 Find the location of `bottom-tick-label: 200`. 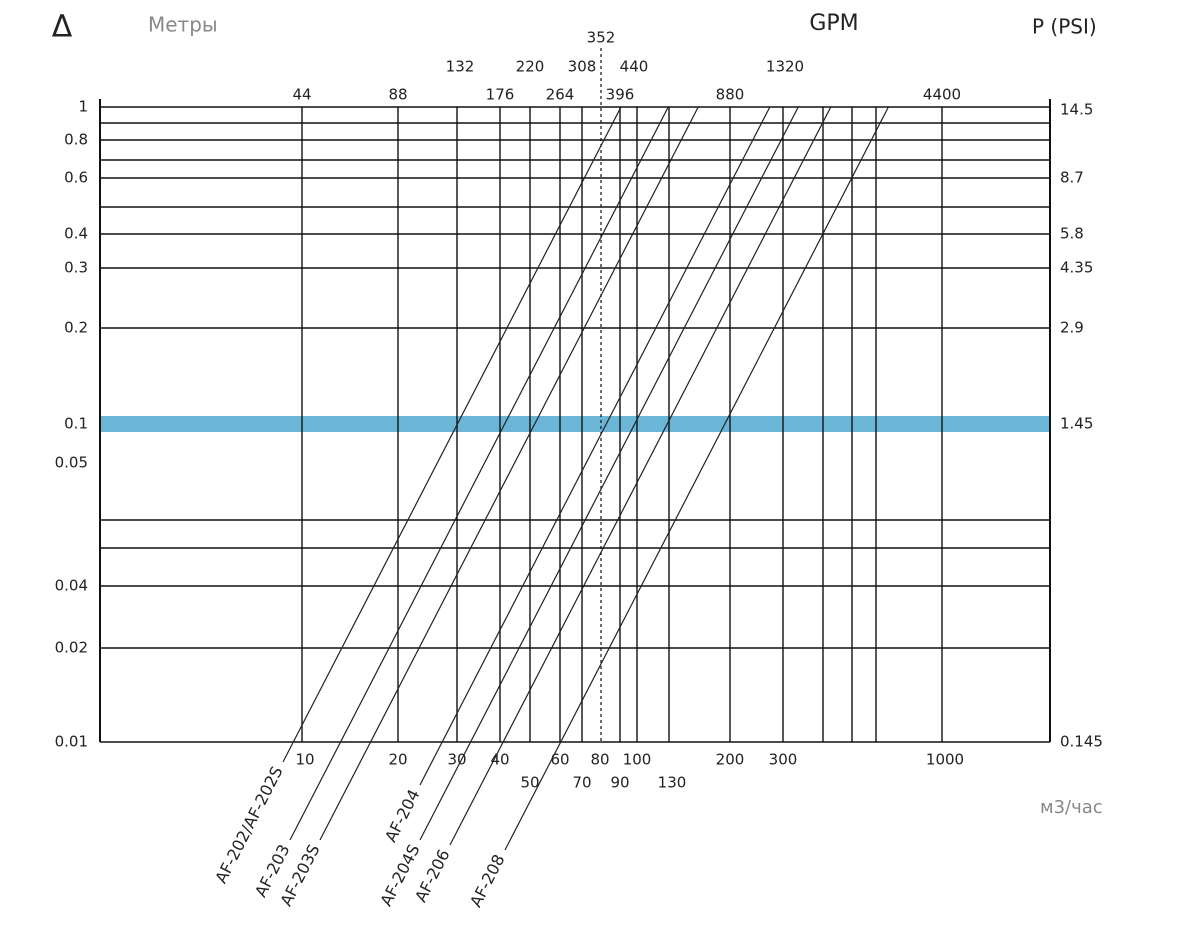

bottom-tick-label: 200 is located at coordinates (730, 760).